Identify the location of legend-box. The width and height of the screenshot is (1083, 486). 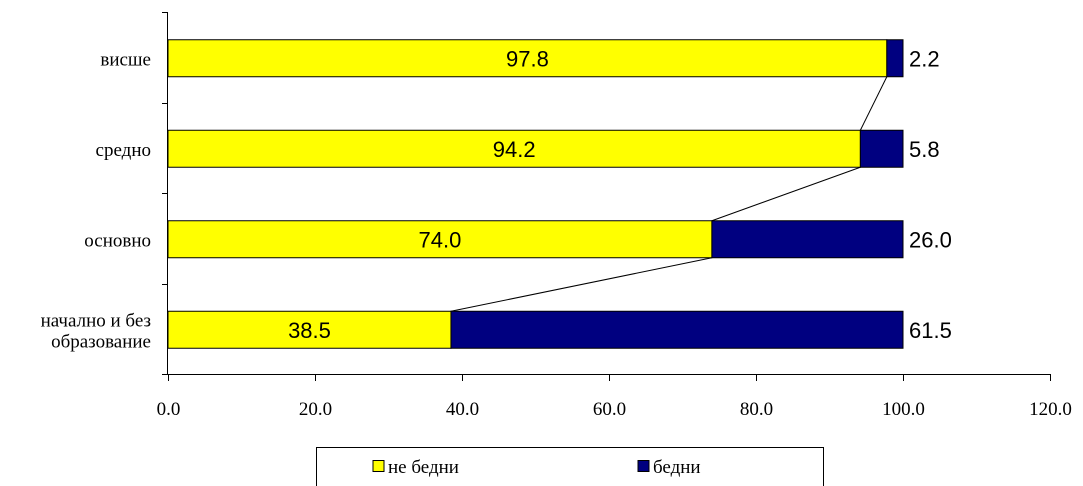
(570, 466).